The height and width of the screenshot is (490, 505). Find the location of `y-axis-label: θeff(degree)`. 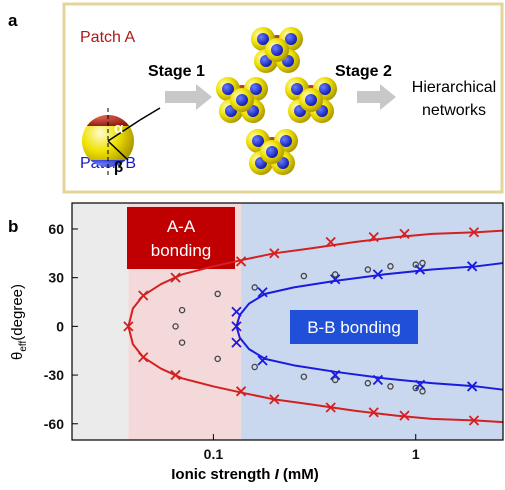

y-axis-label: θeff(degree) is located at coordinates (19, 322).